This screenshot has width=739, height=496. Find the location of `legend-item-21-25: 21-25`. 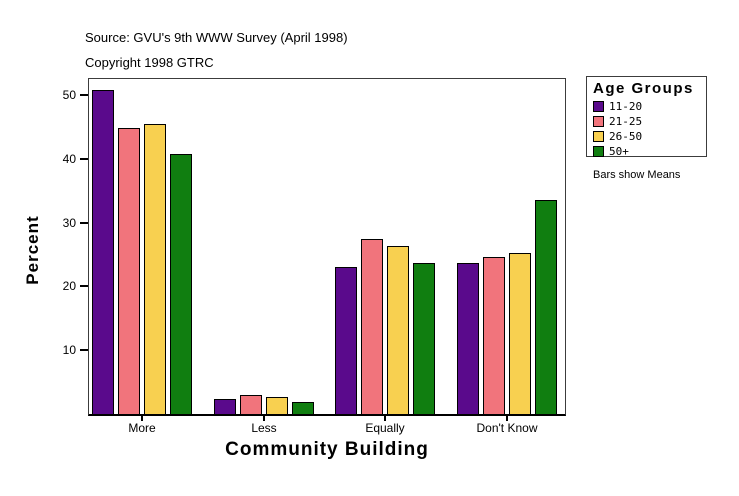

legend-item-21-25: 21-25 is located at coordinates (646, 121).